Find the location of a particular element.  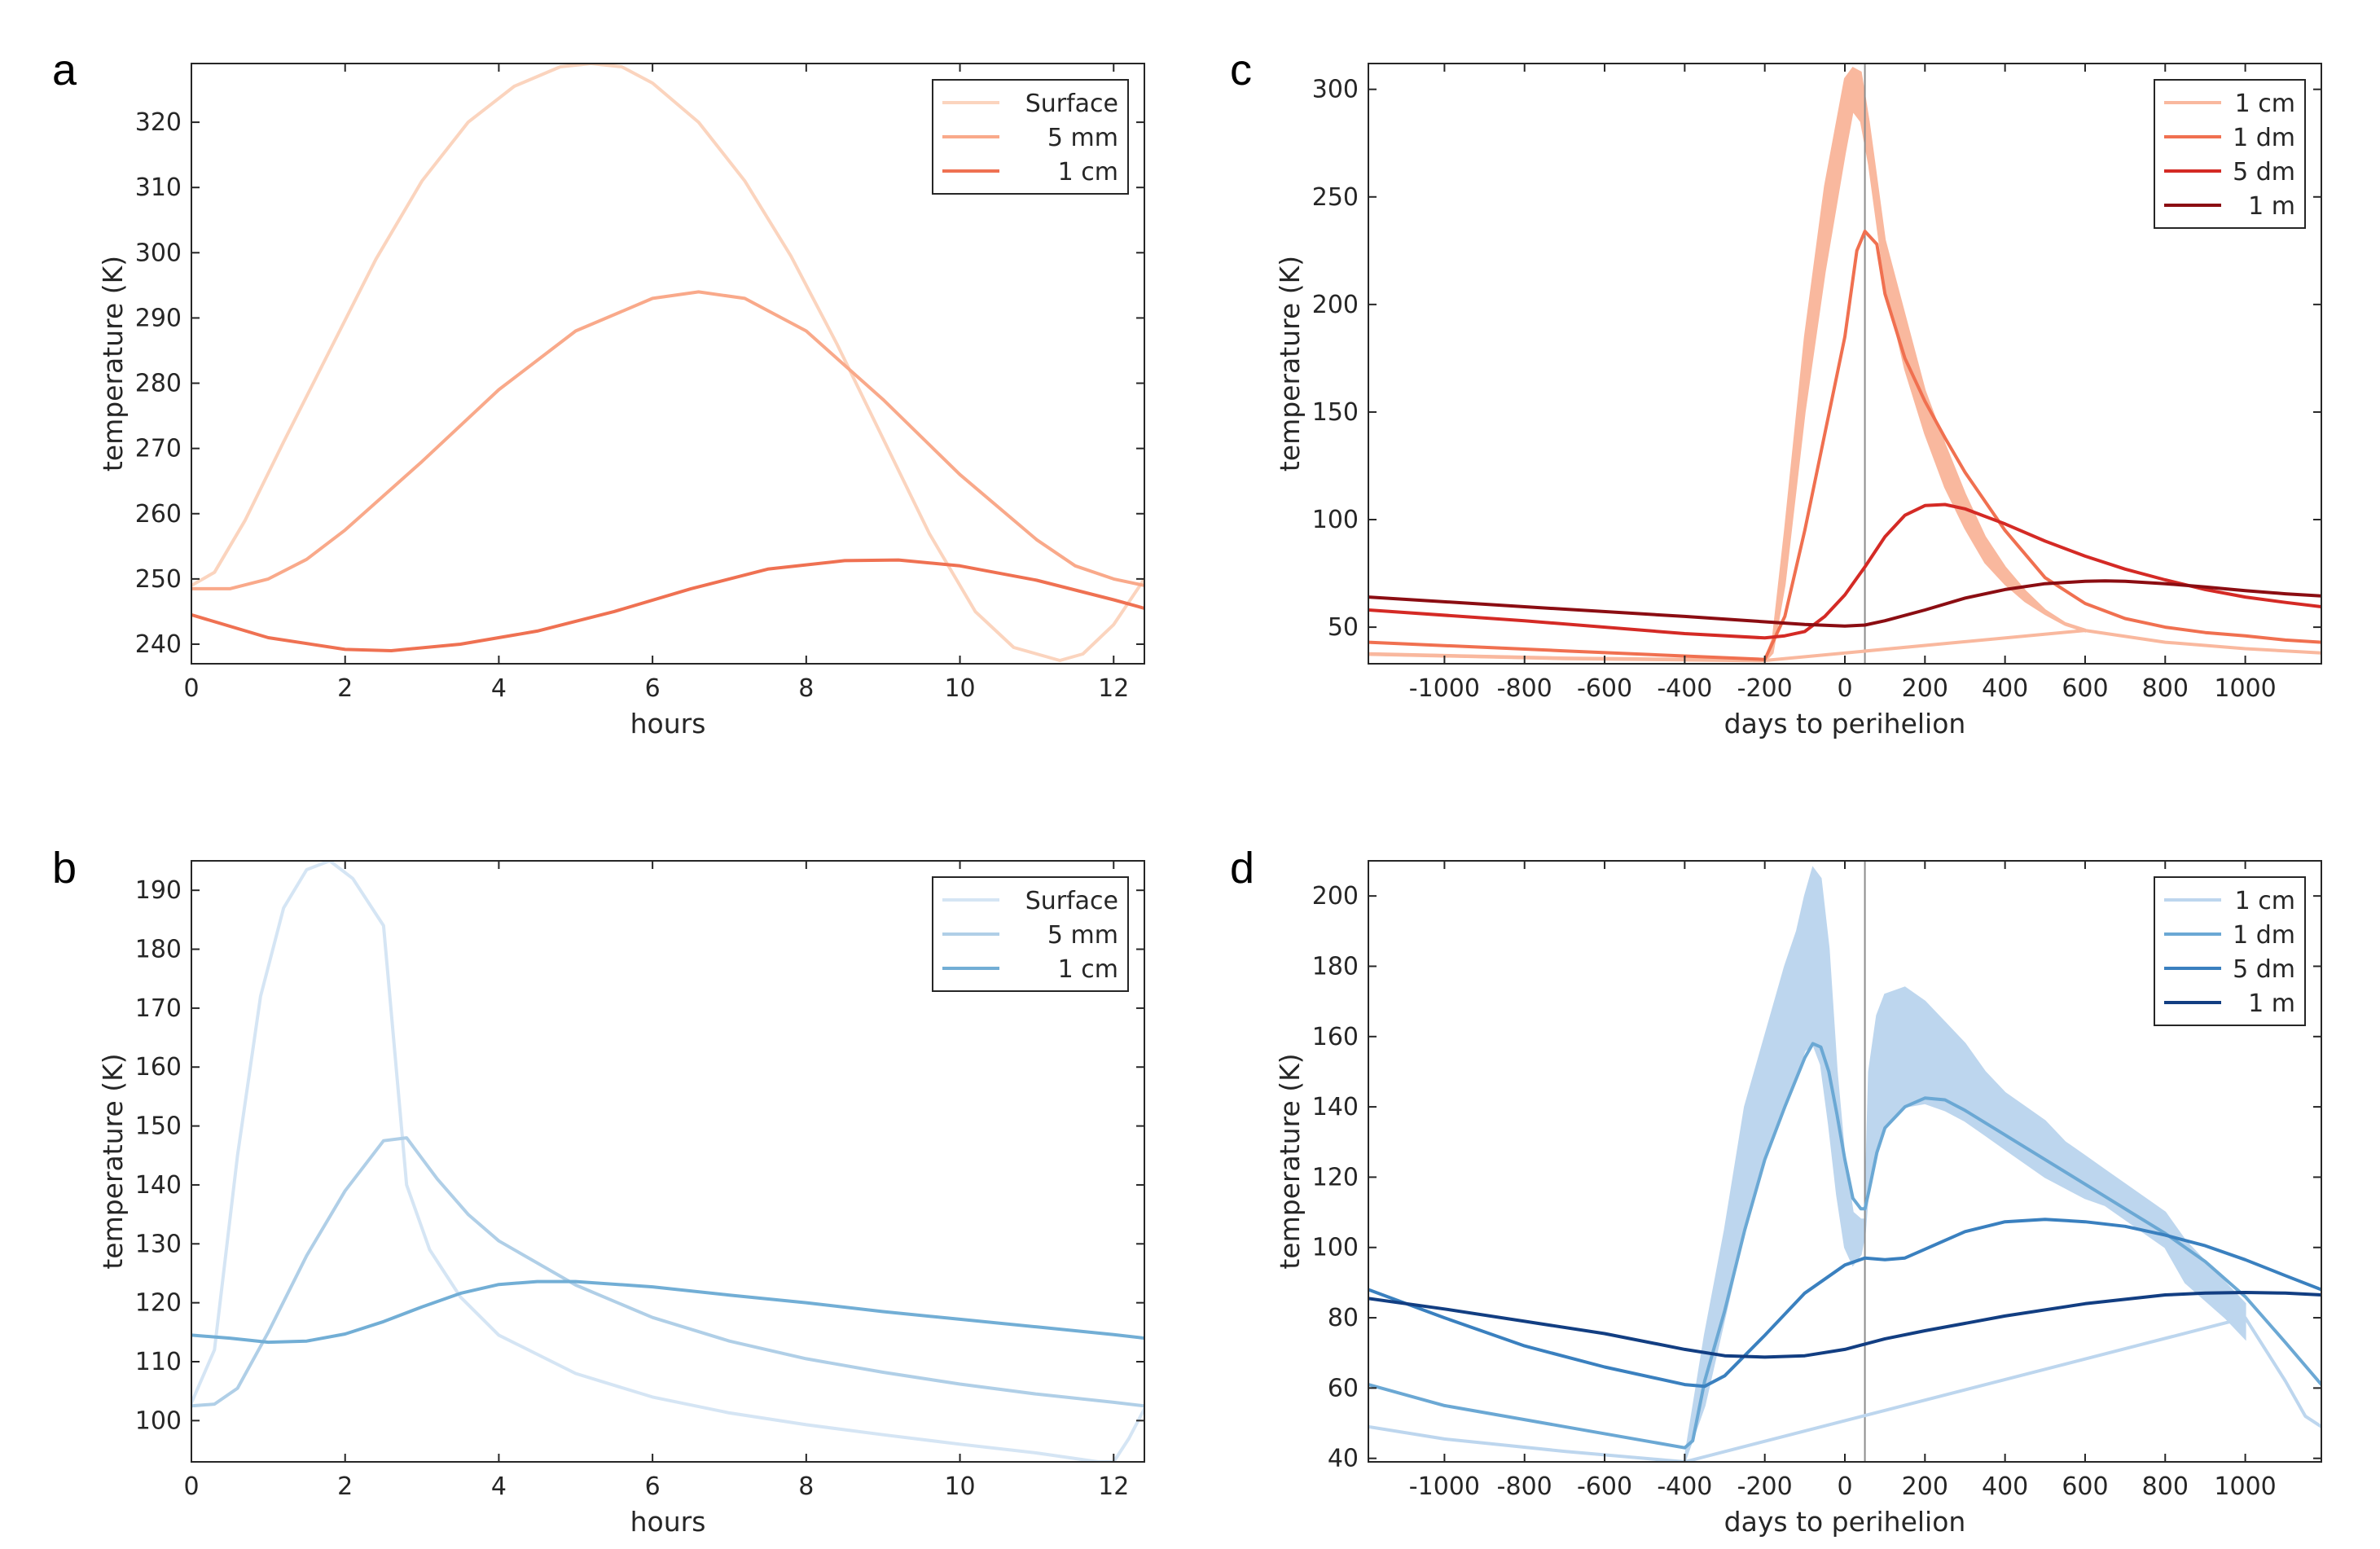

series-line-c-1-cm is located at coordinates (1845, 645).